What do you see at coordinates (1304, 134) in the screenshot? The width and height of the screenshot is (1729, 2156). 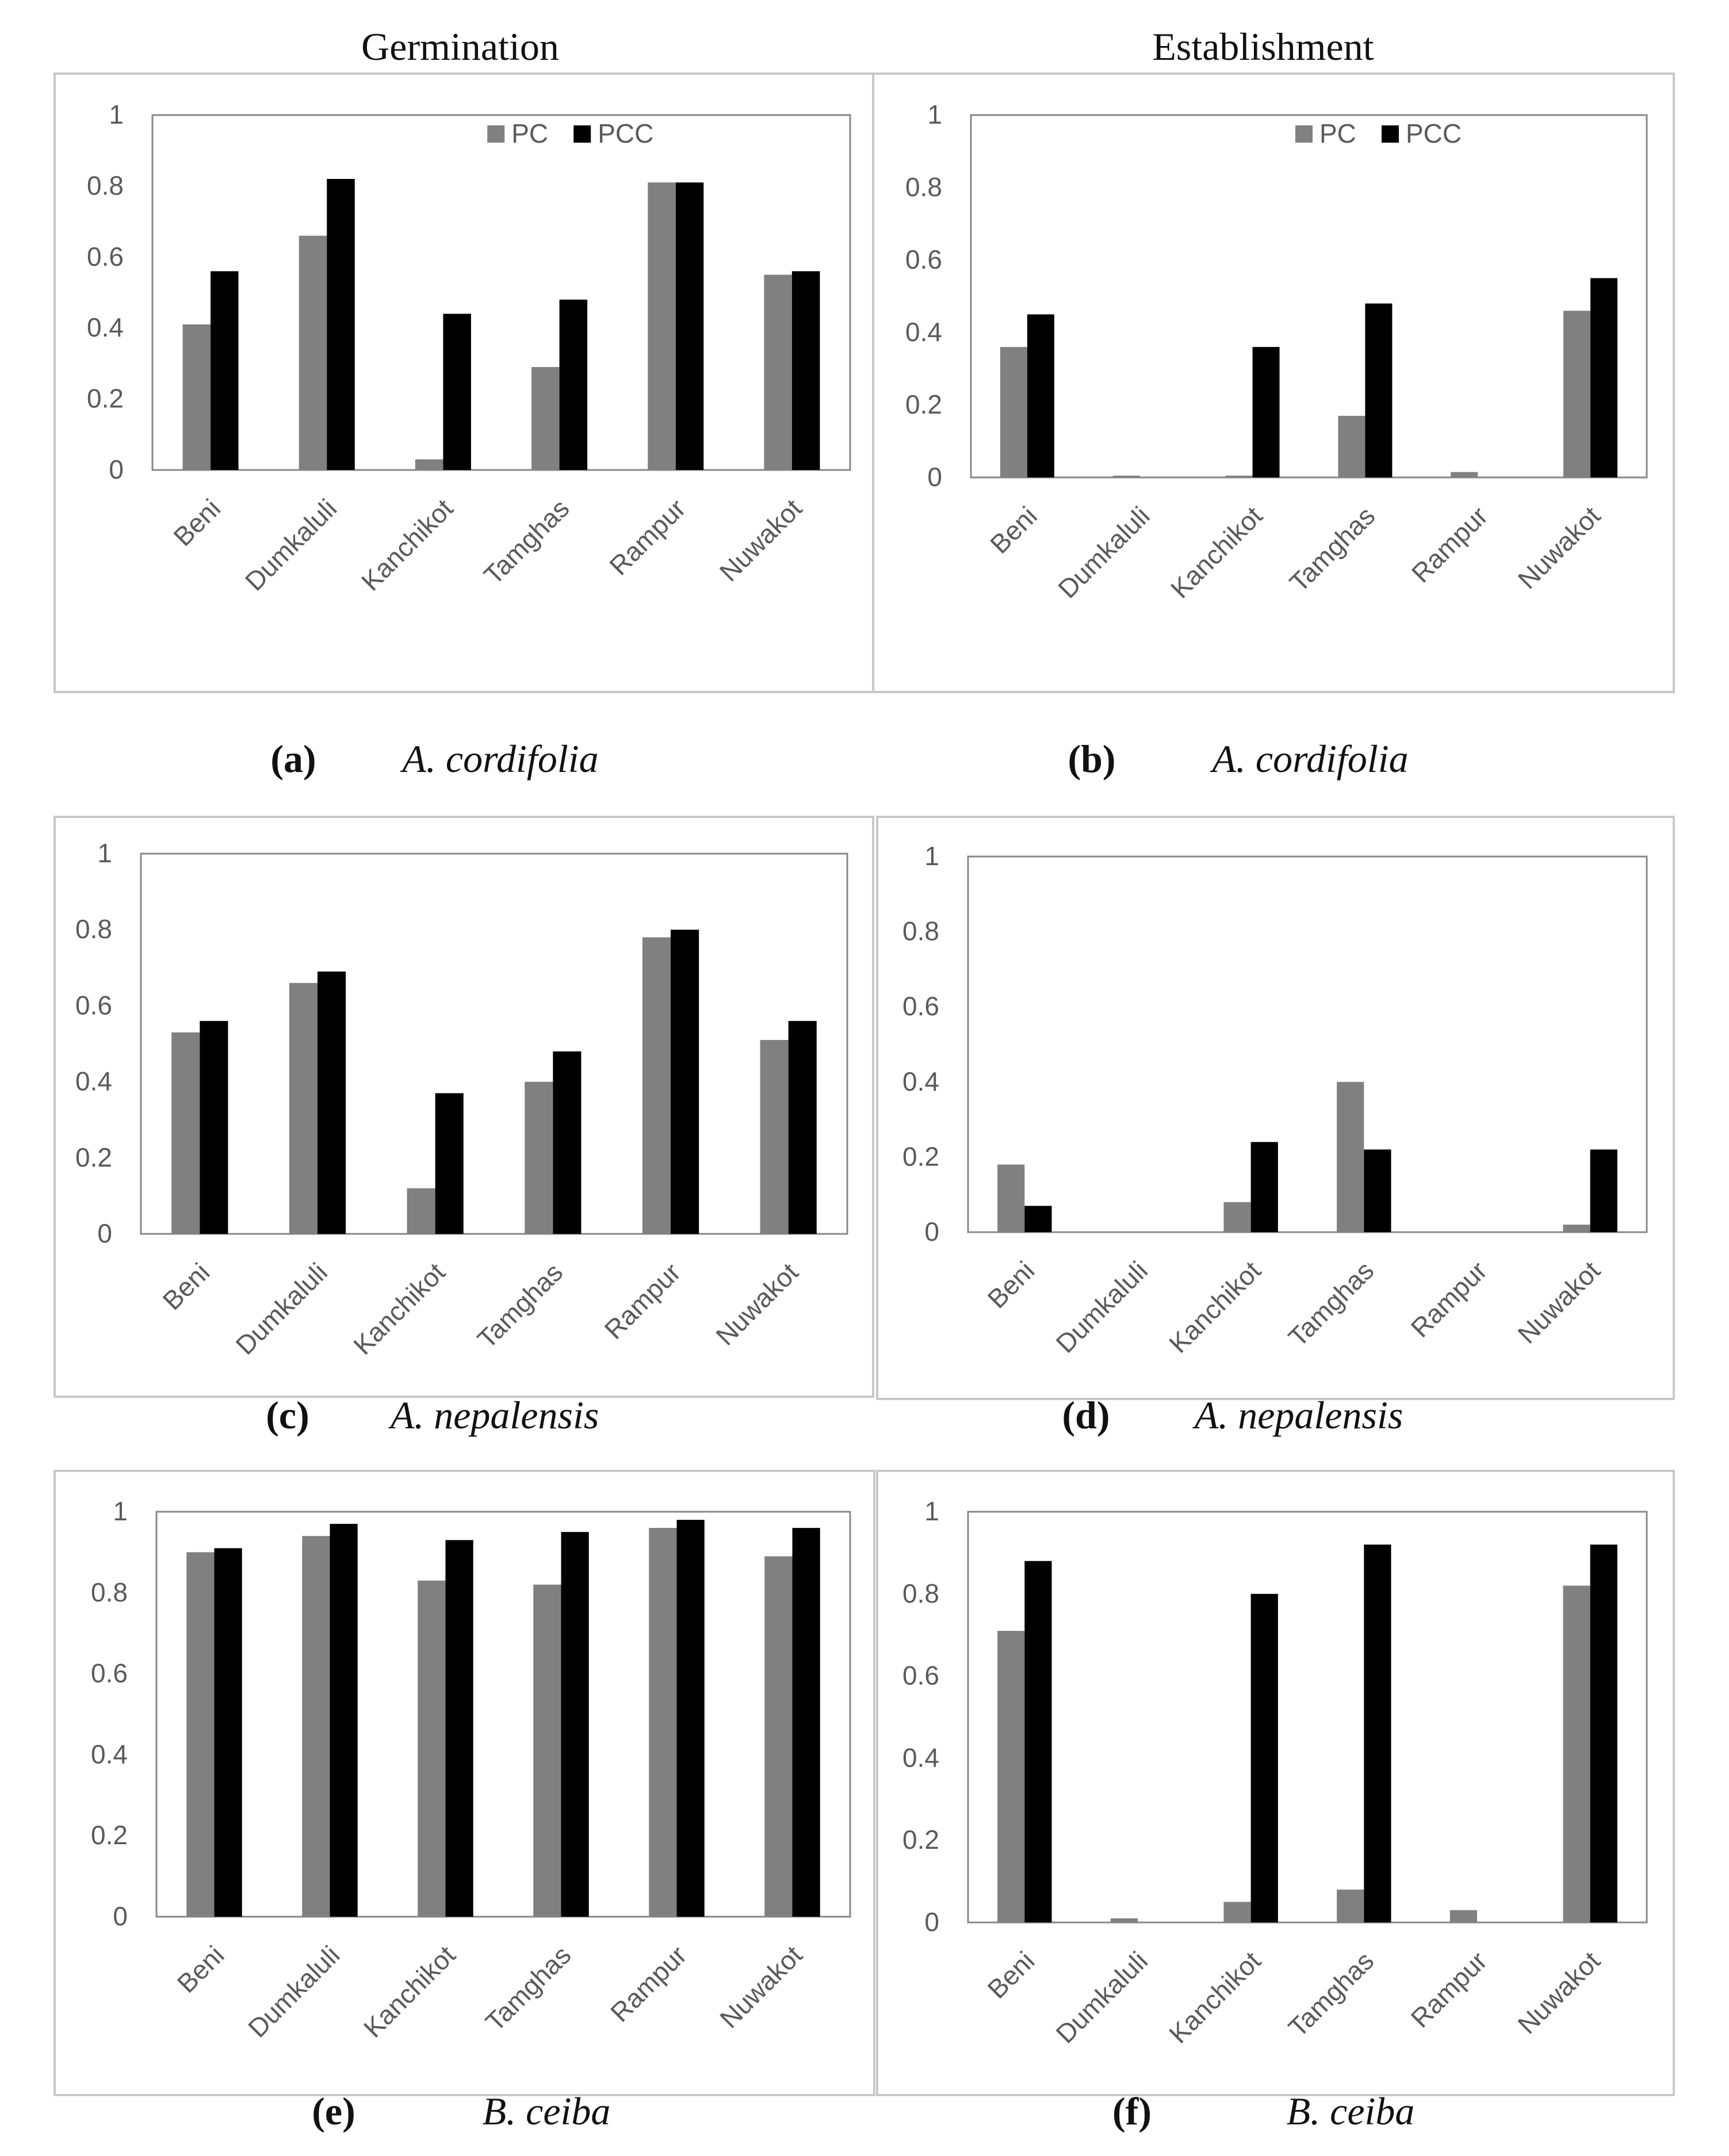 I see `legend-swatch-pc` at bounding box center [1304, 134].